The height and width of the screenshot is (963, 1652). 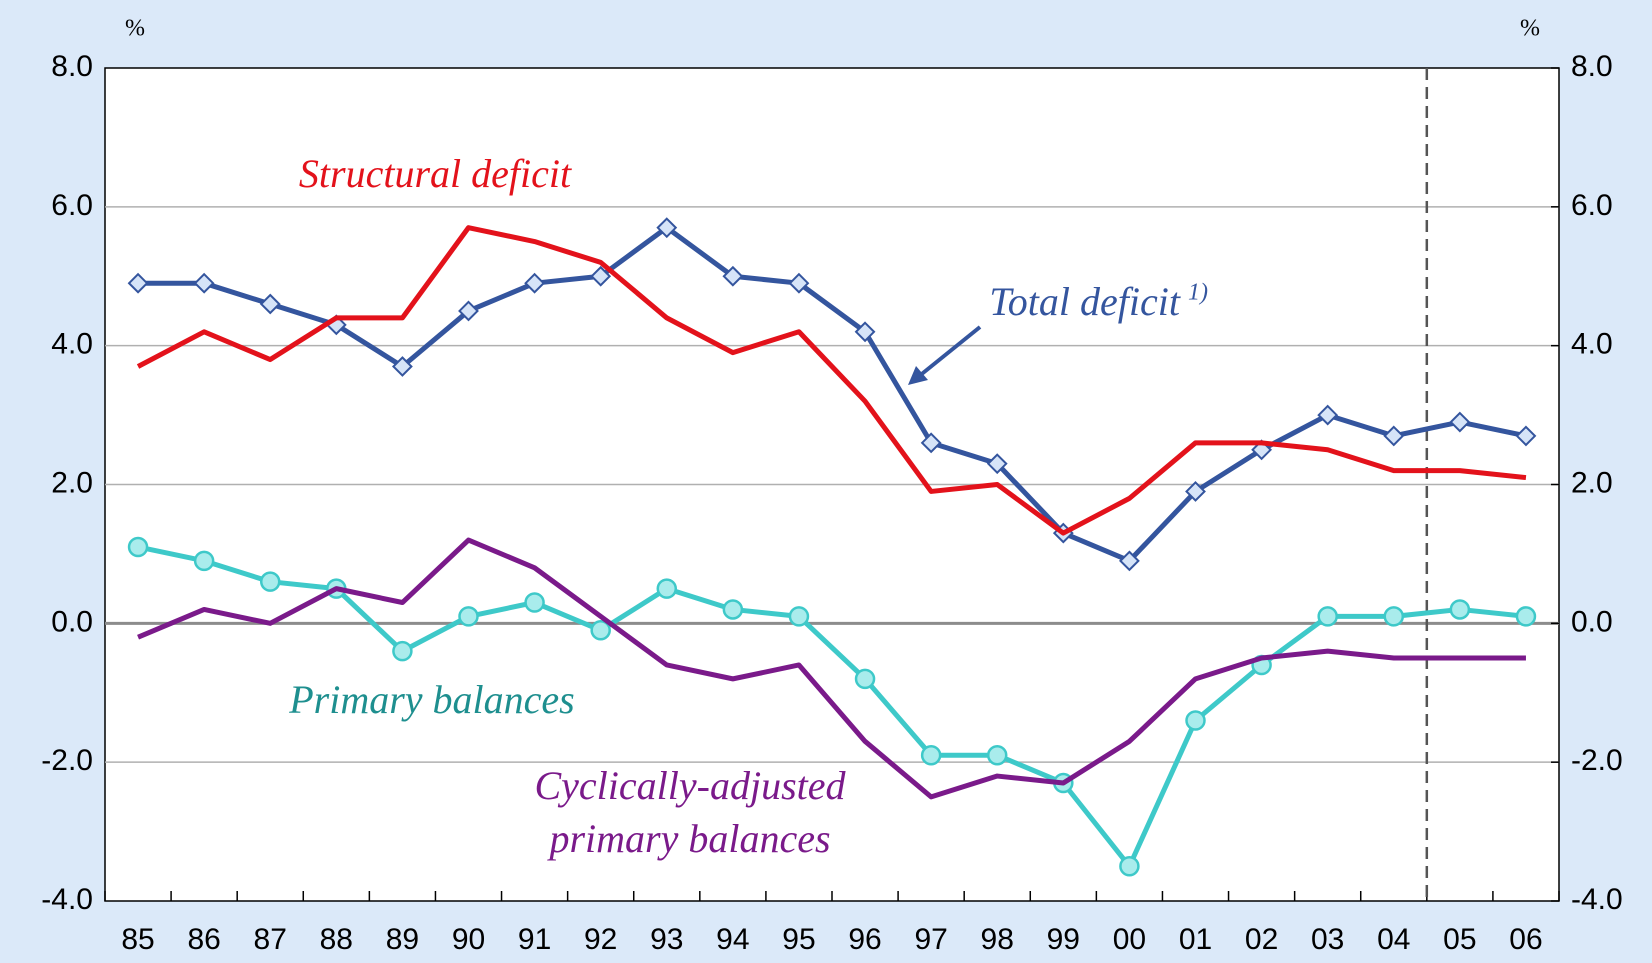 What do you see at coordinates (690, 785) in the screenshot?
I see `label-line: Cyclically-adjusted` at bounding box center [690, 785].